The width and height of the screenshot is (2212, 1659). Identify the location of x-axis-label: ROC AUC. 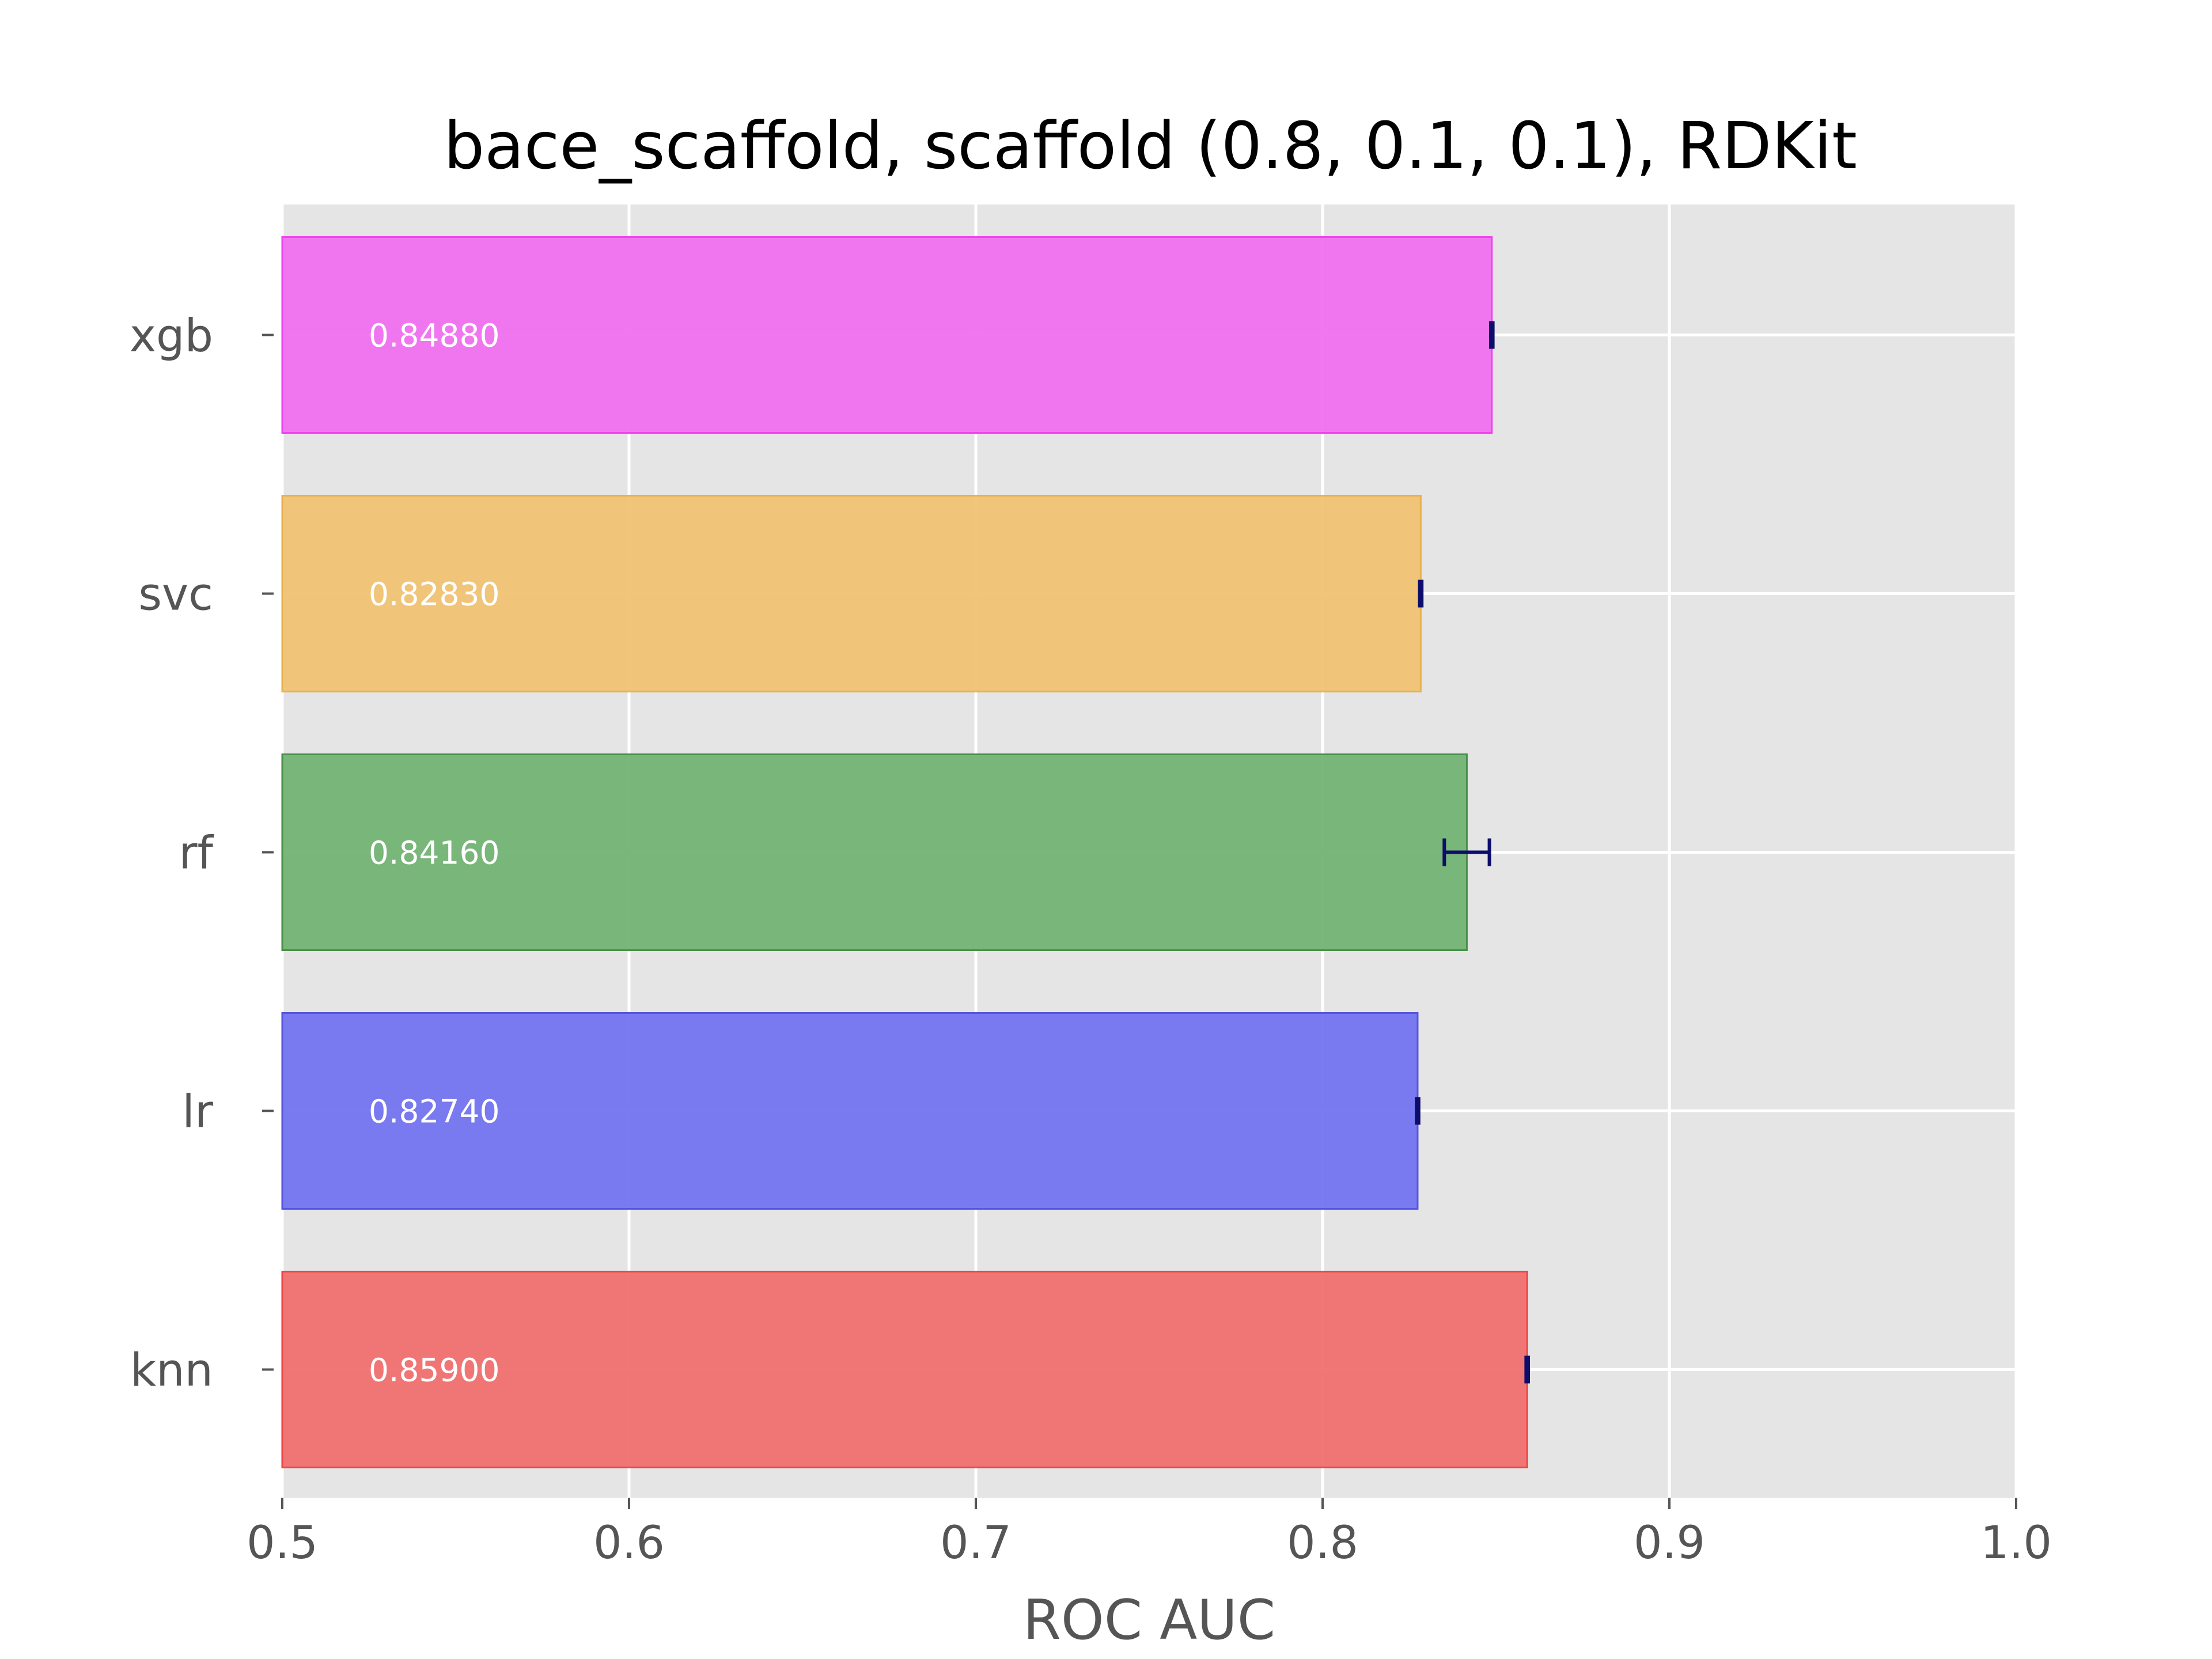
(1149, 1620).